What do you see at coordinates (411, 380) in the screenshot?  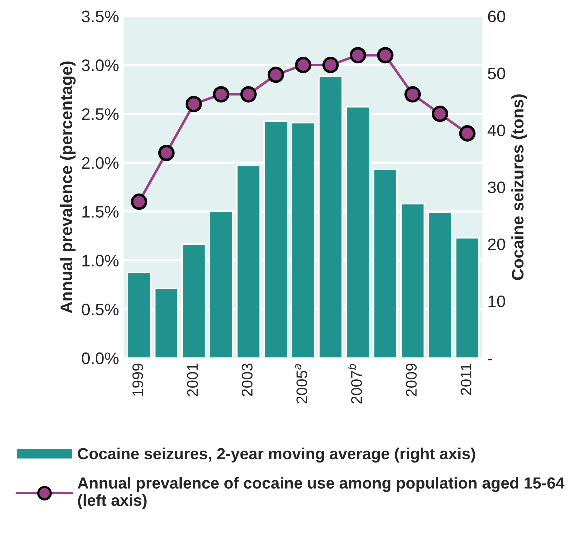 I see `x-tick-label: 2009` at bounding box center [411, 380].